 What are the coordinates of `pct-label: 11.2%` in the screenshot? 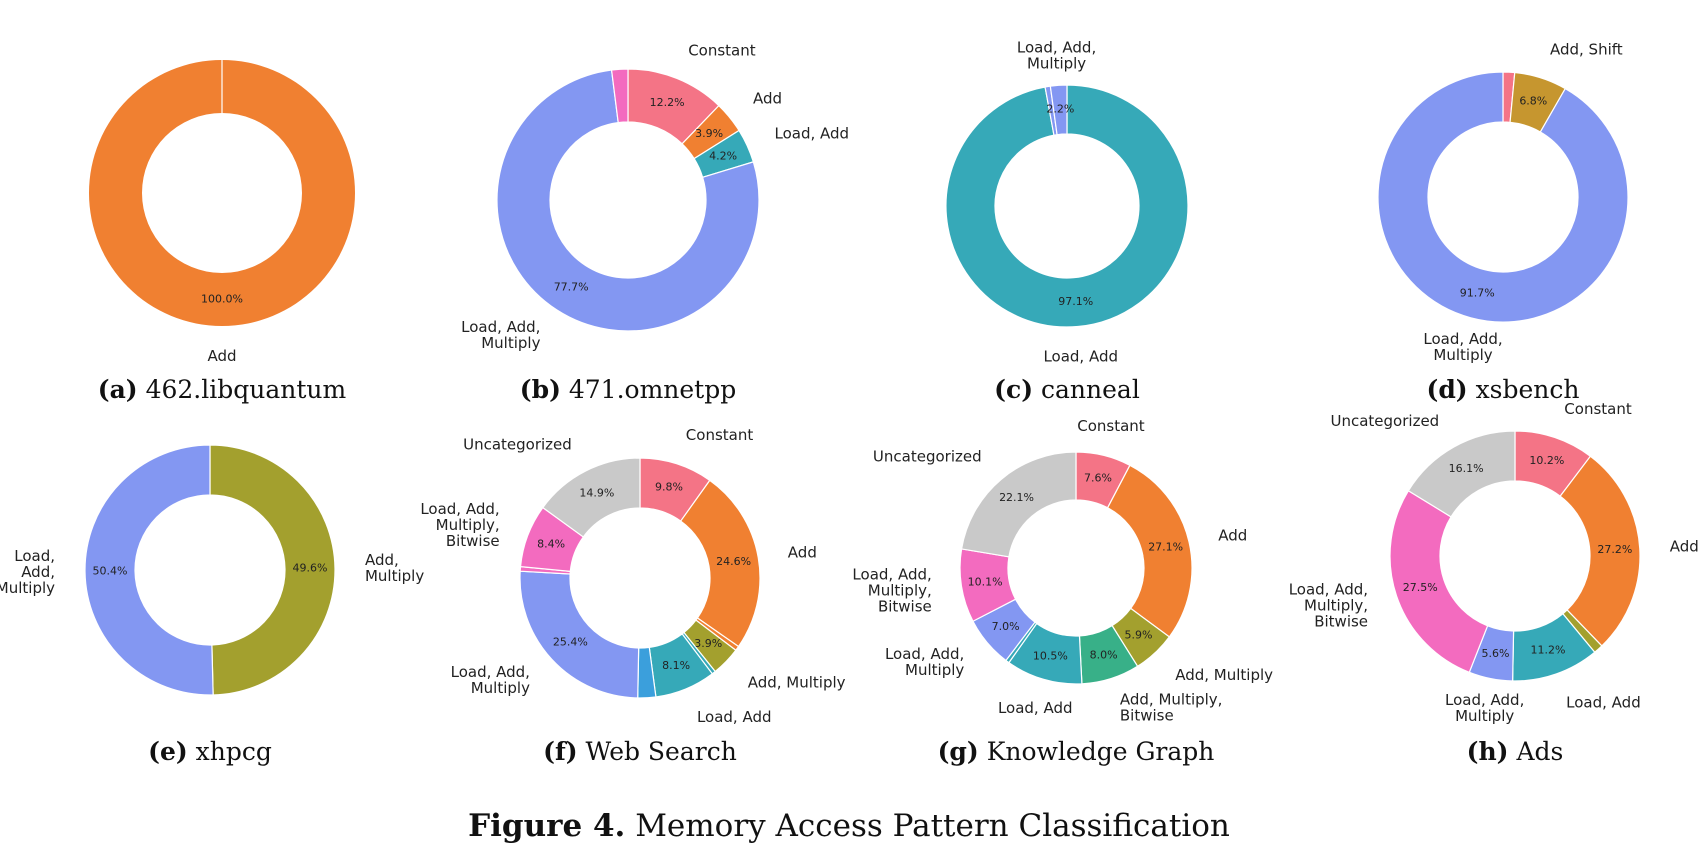 It's located at (1548, 649).